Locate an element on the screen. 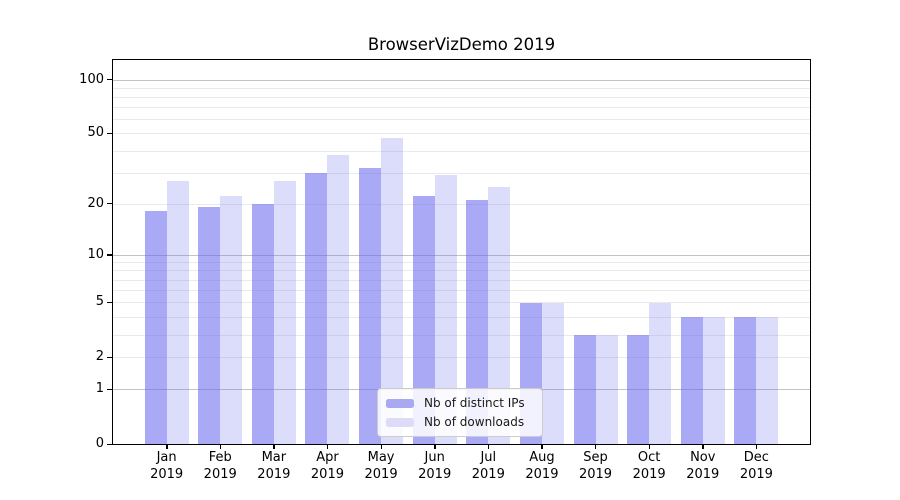 The image size is (900, 500). bar-distinct-ips-oct is located at coordinates (638, 389).